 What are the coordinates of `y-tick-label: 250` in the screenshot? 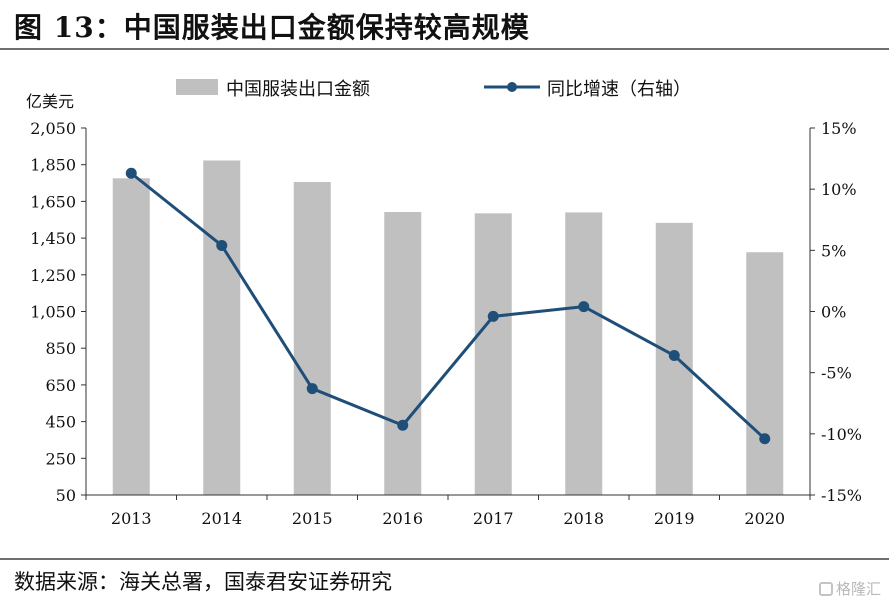 It's located at (60, 458).